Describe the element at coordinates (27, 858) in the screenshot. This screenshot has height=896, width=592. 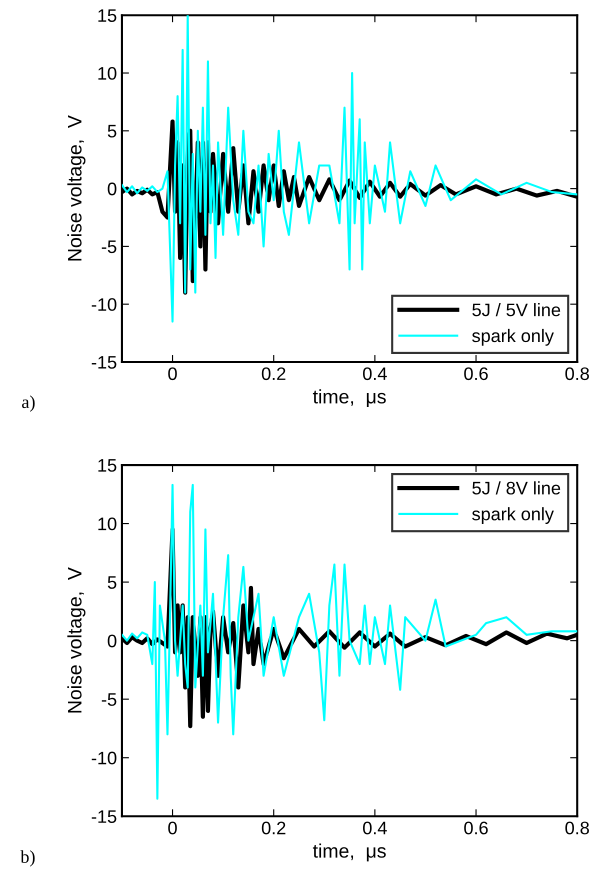
I see `text: b)` at that location.